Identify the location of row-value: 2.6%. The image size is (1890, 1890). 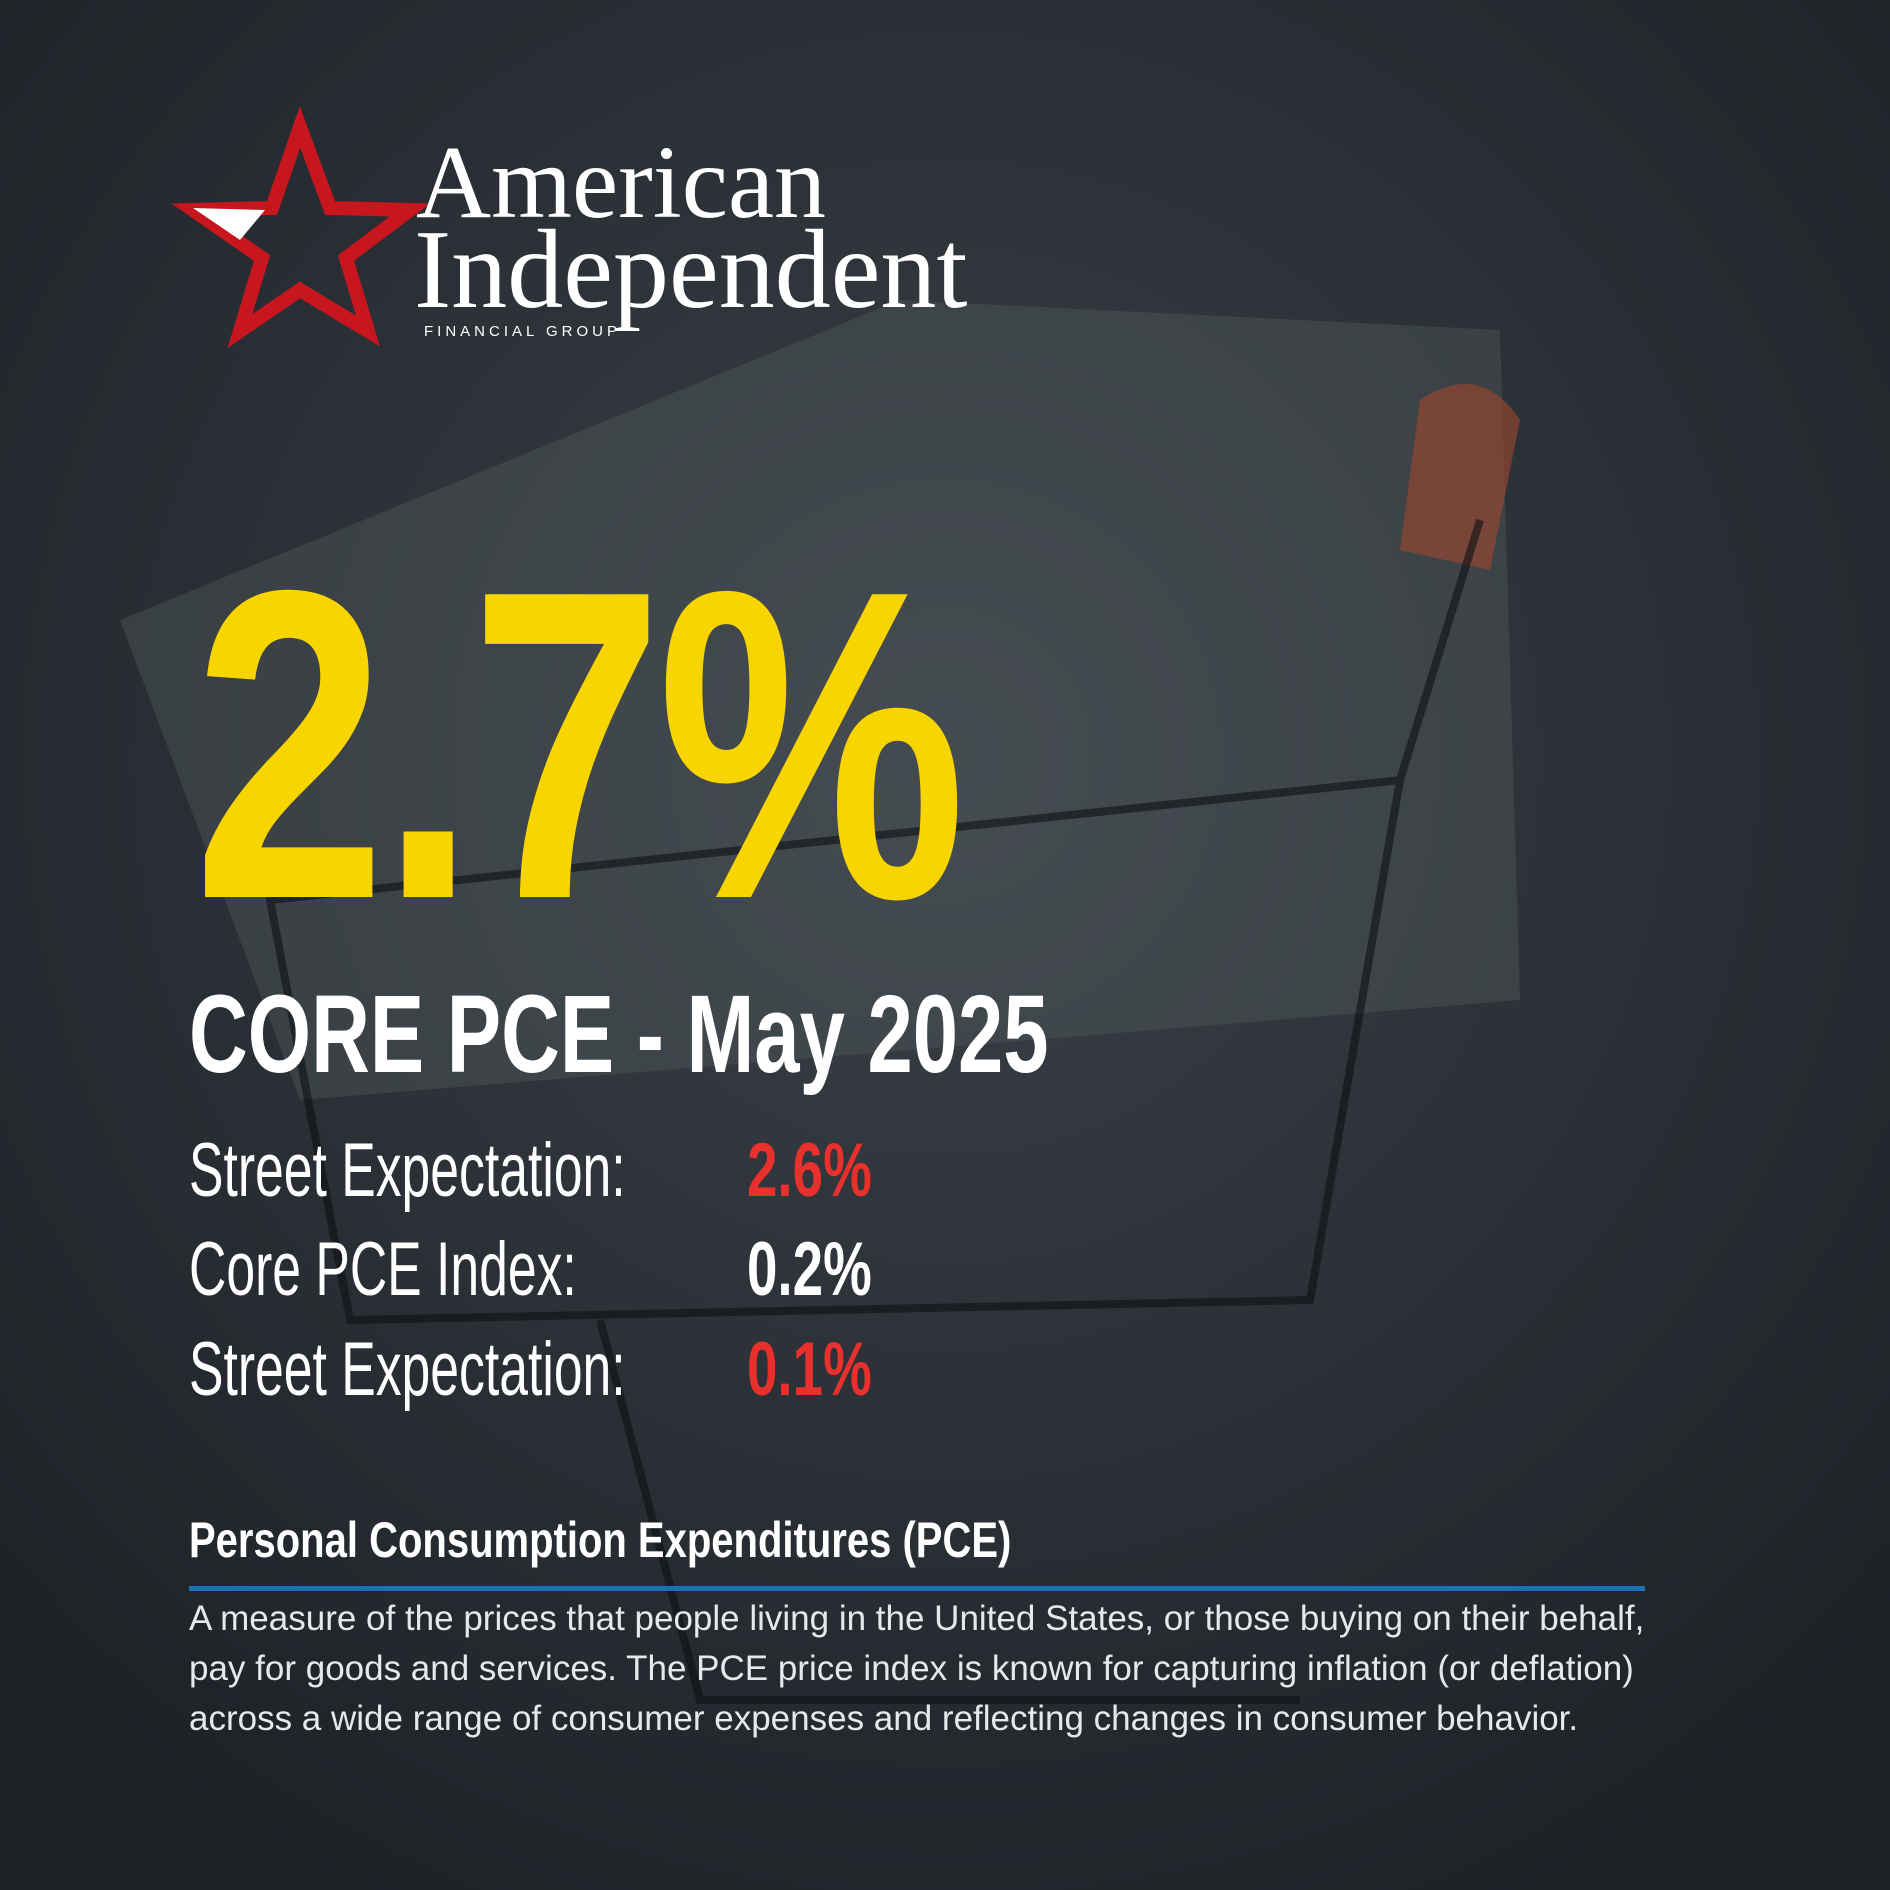
(809, 1170).